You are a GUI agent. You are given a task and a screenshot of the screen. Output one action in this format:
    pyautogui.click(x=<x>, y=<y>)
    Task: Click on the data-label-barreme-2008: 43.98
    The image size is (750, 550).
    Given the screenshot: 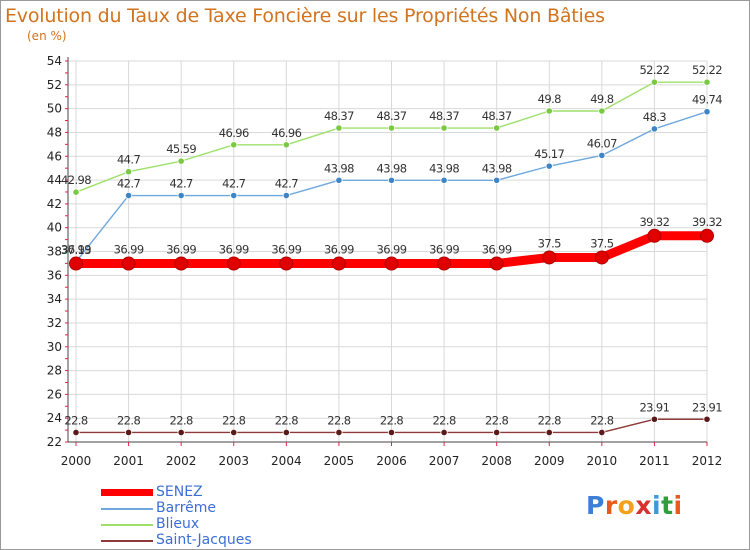 What is the action you would take?
    pyautogui.click(x=497, y=168)
    